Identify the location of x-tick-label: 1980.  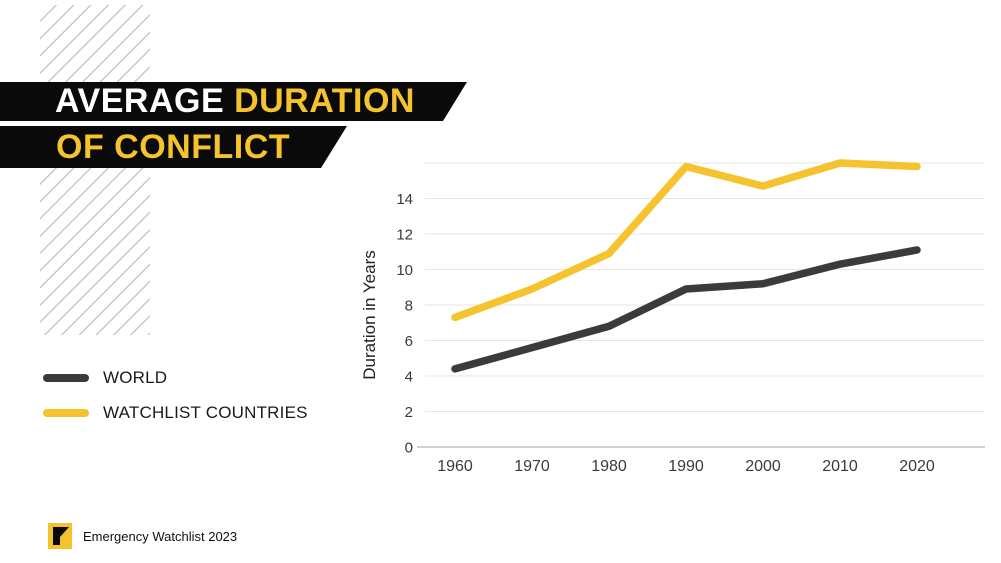
(609, 466).